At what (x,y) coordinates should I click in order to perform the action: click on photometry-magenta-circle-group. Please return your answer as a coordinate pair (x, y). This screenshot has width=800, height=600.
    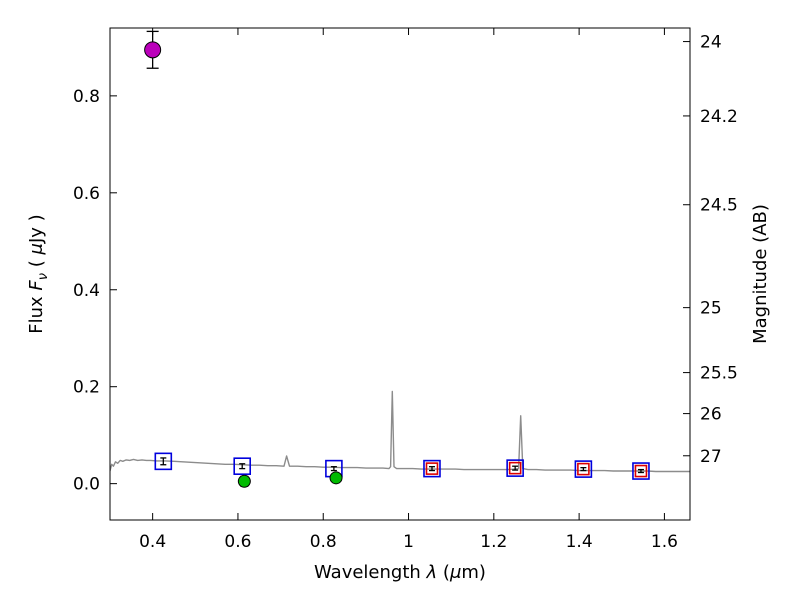
    Looking at the image, I should click on (153, 49).